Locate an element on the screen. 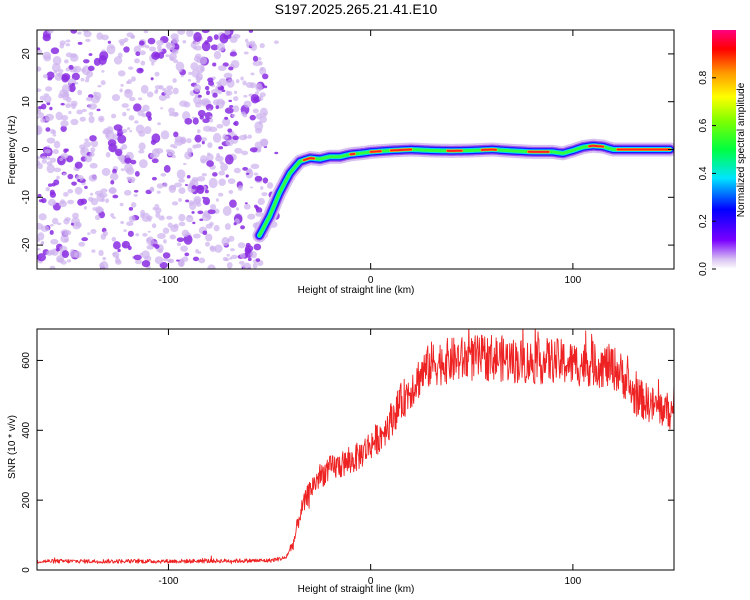 The height and width of the screenshot is (600, 750). snr-ylabel: SNR (10 * v/v) is located at coordinates (12, 447).